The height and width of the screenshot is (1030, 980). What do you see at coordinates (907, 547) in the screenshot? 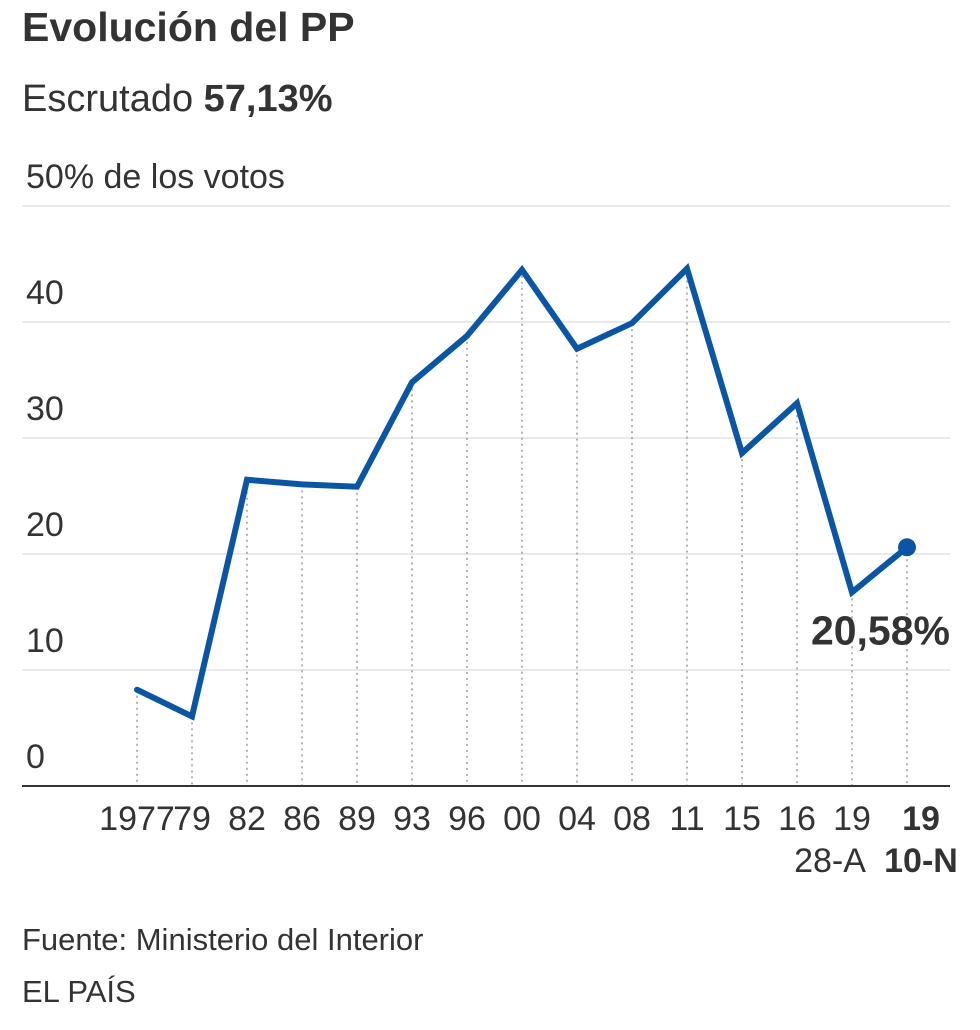
I see `series-end-marker` at bounding box center [907, 547].